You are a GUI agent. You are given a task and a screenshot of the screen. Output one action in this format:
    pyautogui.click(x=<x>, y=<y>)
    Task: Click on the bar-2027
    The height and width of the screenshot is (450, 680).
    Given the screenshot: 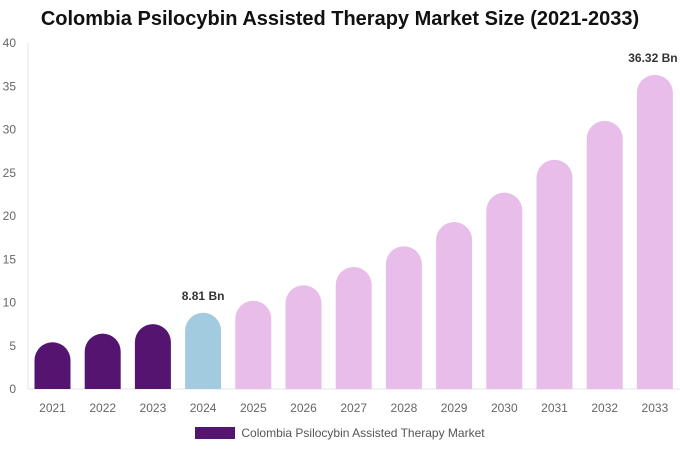 What is the action you would take?
    pyautogui.click(x=353, y=328)
    